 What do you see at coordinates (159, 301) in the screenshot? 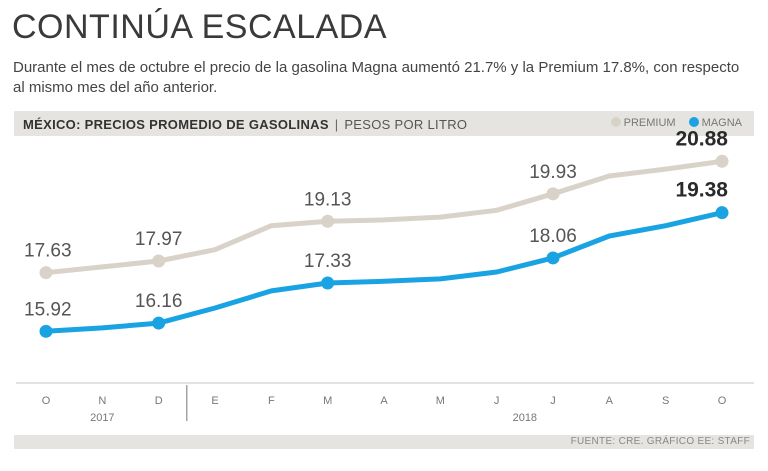
I see `data-label-magna: 16.16` at bounding box center [159, 301].